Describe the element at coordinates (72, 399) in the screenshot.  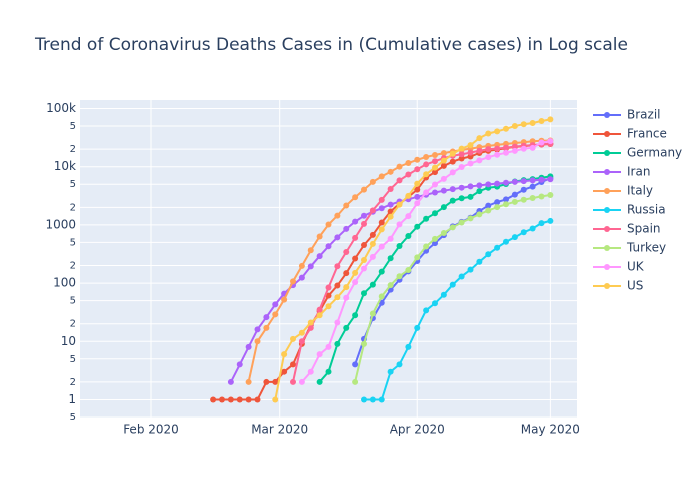
I see `y-tick-label: 1` at that location.